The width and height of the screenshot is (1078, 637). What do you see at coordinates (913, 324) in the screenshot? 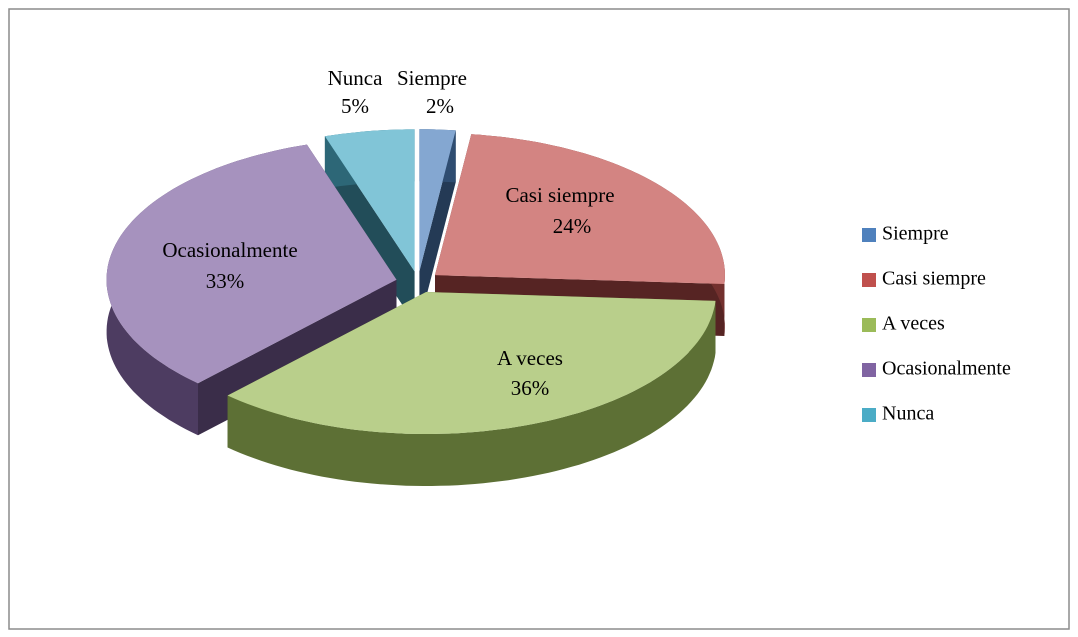
I see `legend-label: A veces` at bounding box center [913, 324].